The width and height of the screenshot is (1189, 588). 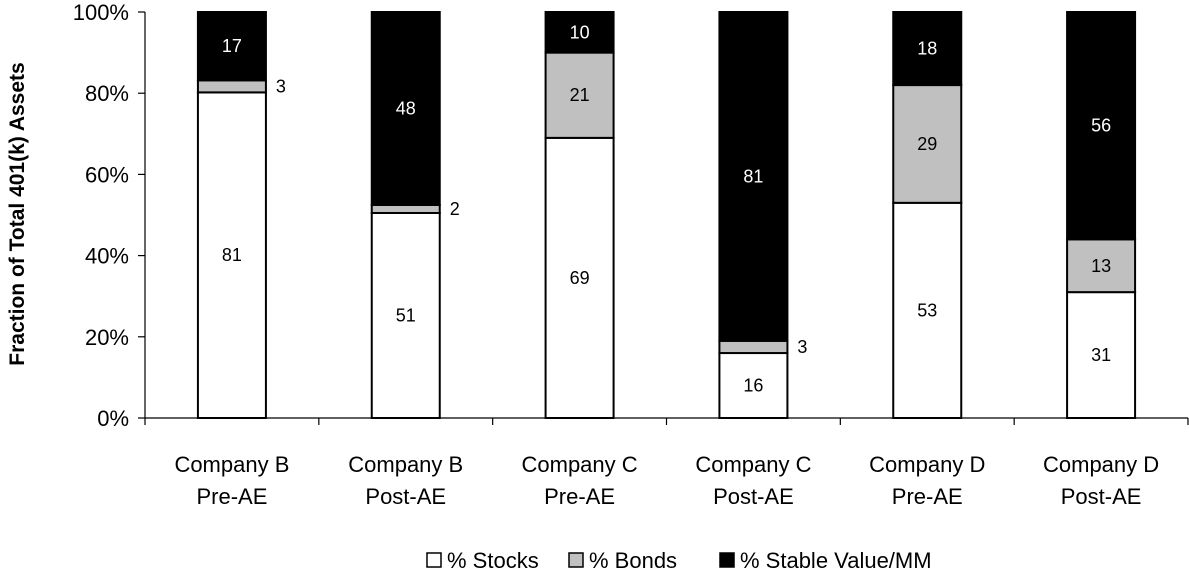 What do you see at coordinates (836, 560) in the screenshot?
I see `legend-label: % Stable Value/MM` at bounding box center [836, 560].